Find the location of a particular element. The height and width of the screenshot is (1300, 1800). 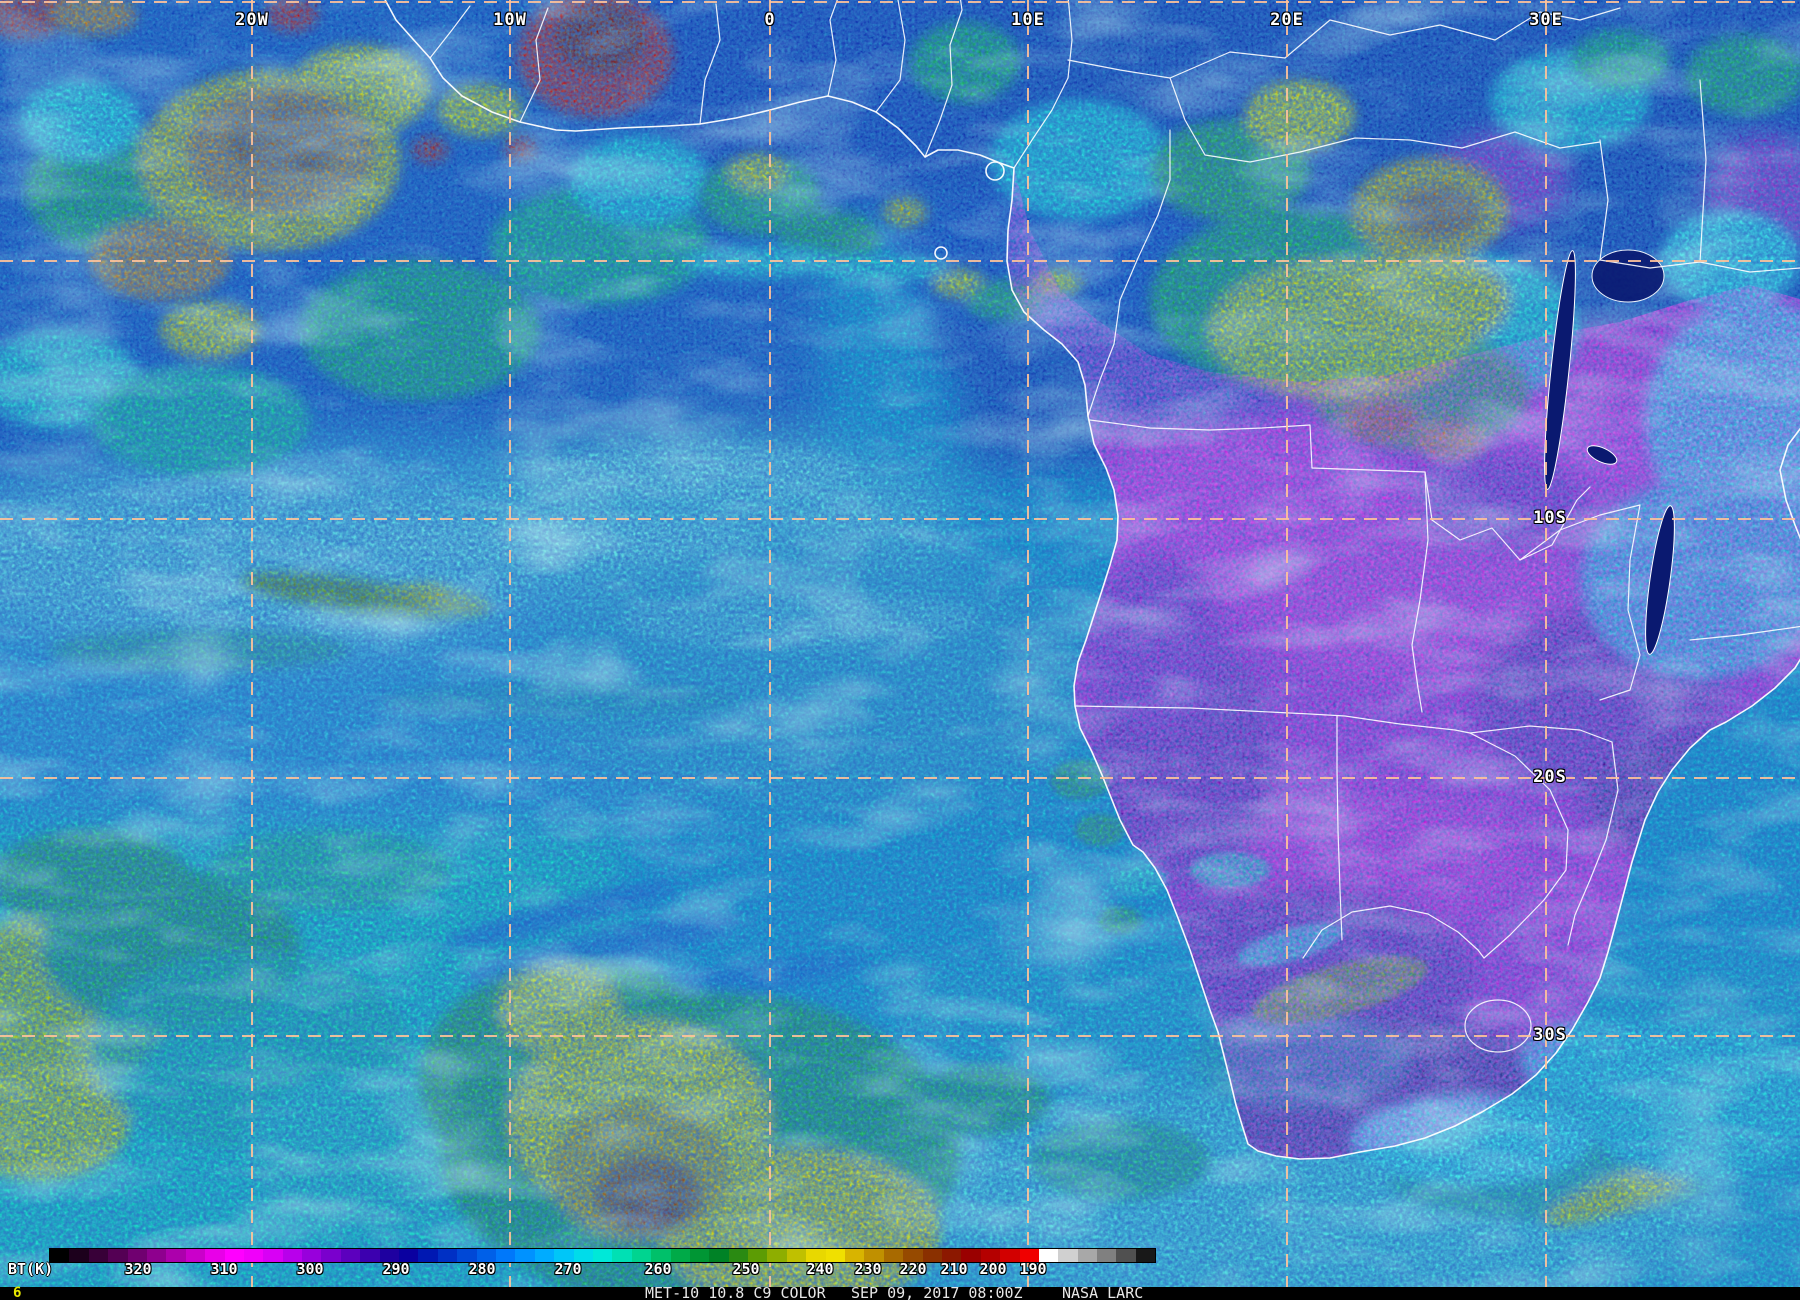

colorbar-tick-label: 300 is located at coordinates (310, 1269).